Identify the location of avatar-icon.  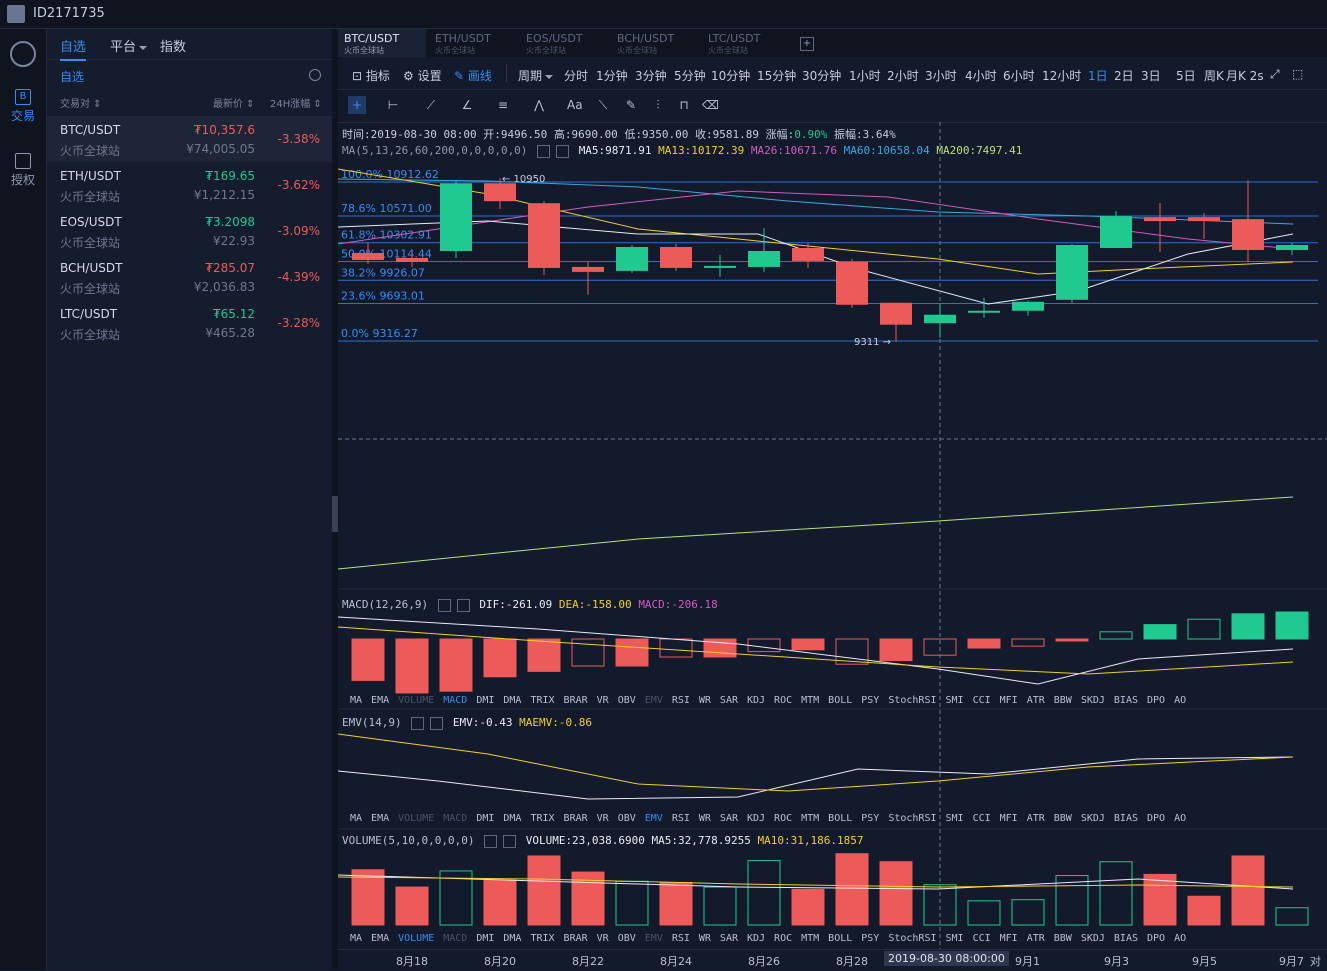
(16, 14).